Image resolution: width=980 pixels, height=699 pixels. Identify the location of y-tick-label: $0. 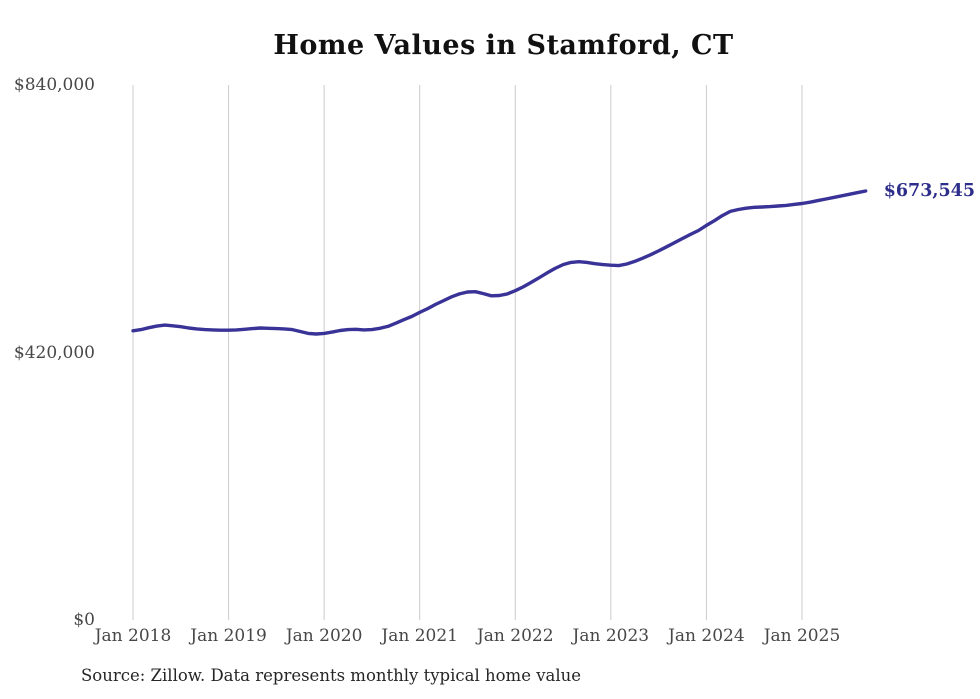
(84, 620).